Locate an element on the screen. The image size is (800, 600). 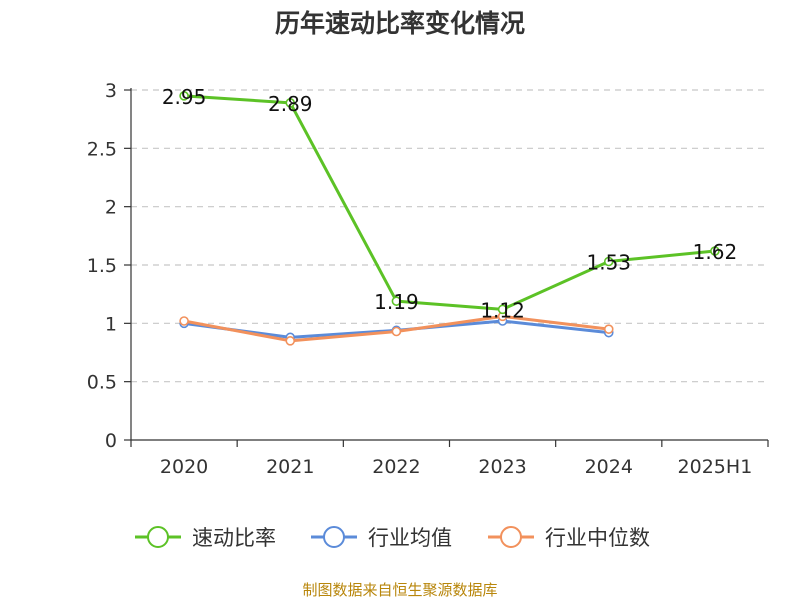
data-label: 1.12 is located at coordinates (502, 310).